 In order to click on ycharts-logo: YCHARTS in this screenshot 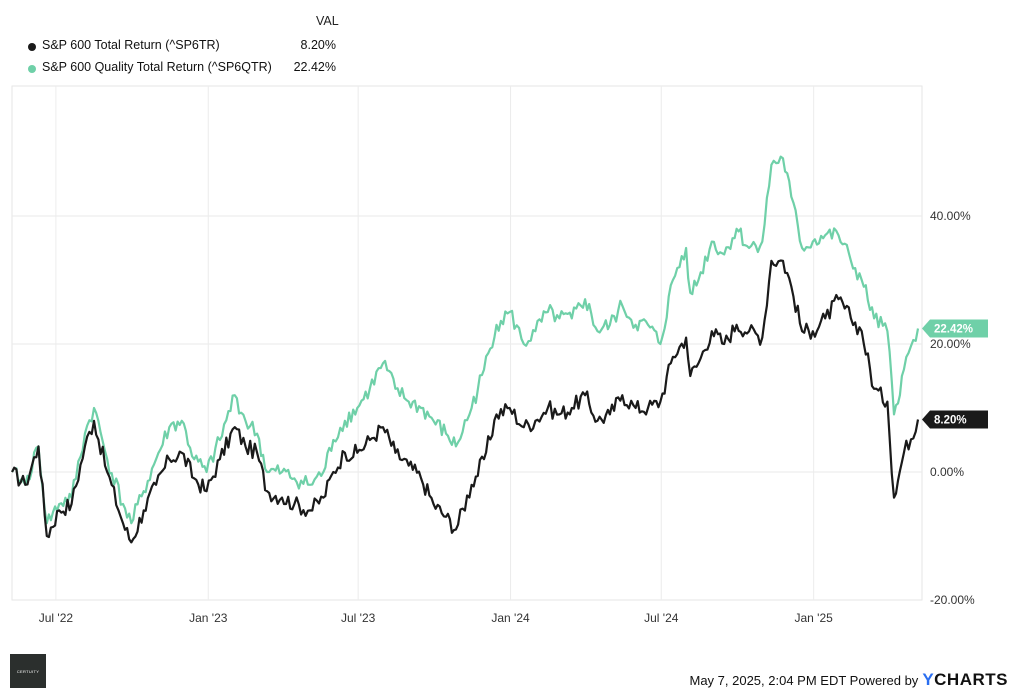, I will do `click(965, 680)`.